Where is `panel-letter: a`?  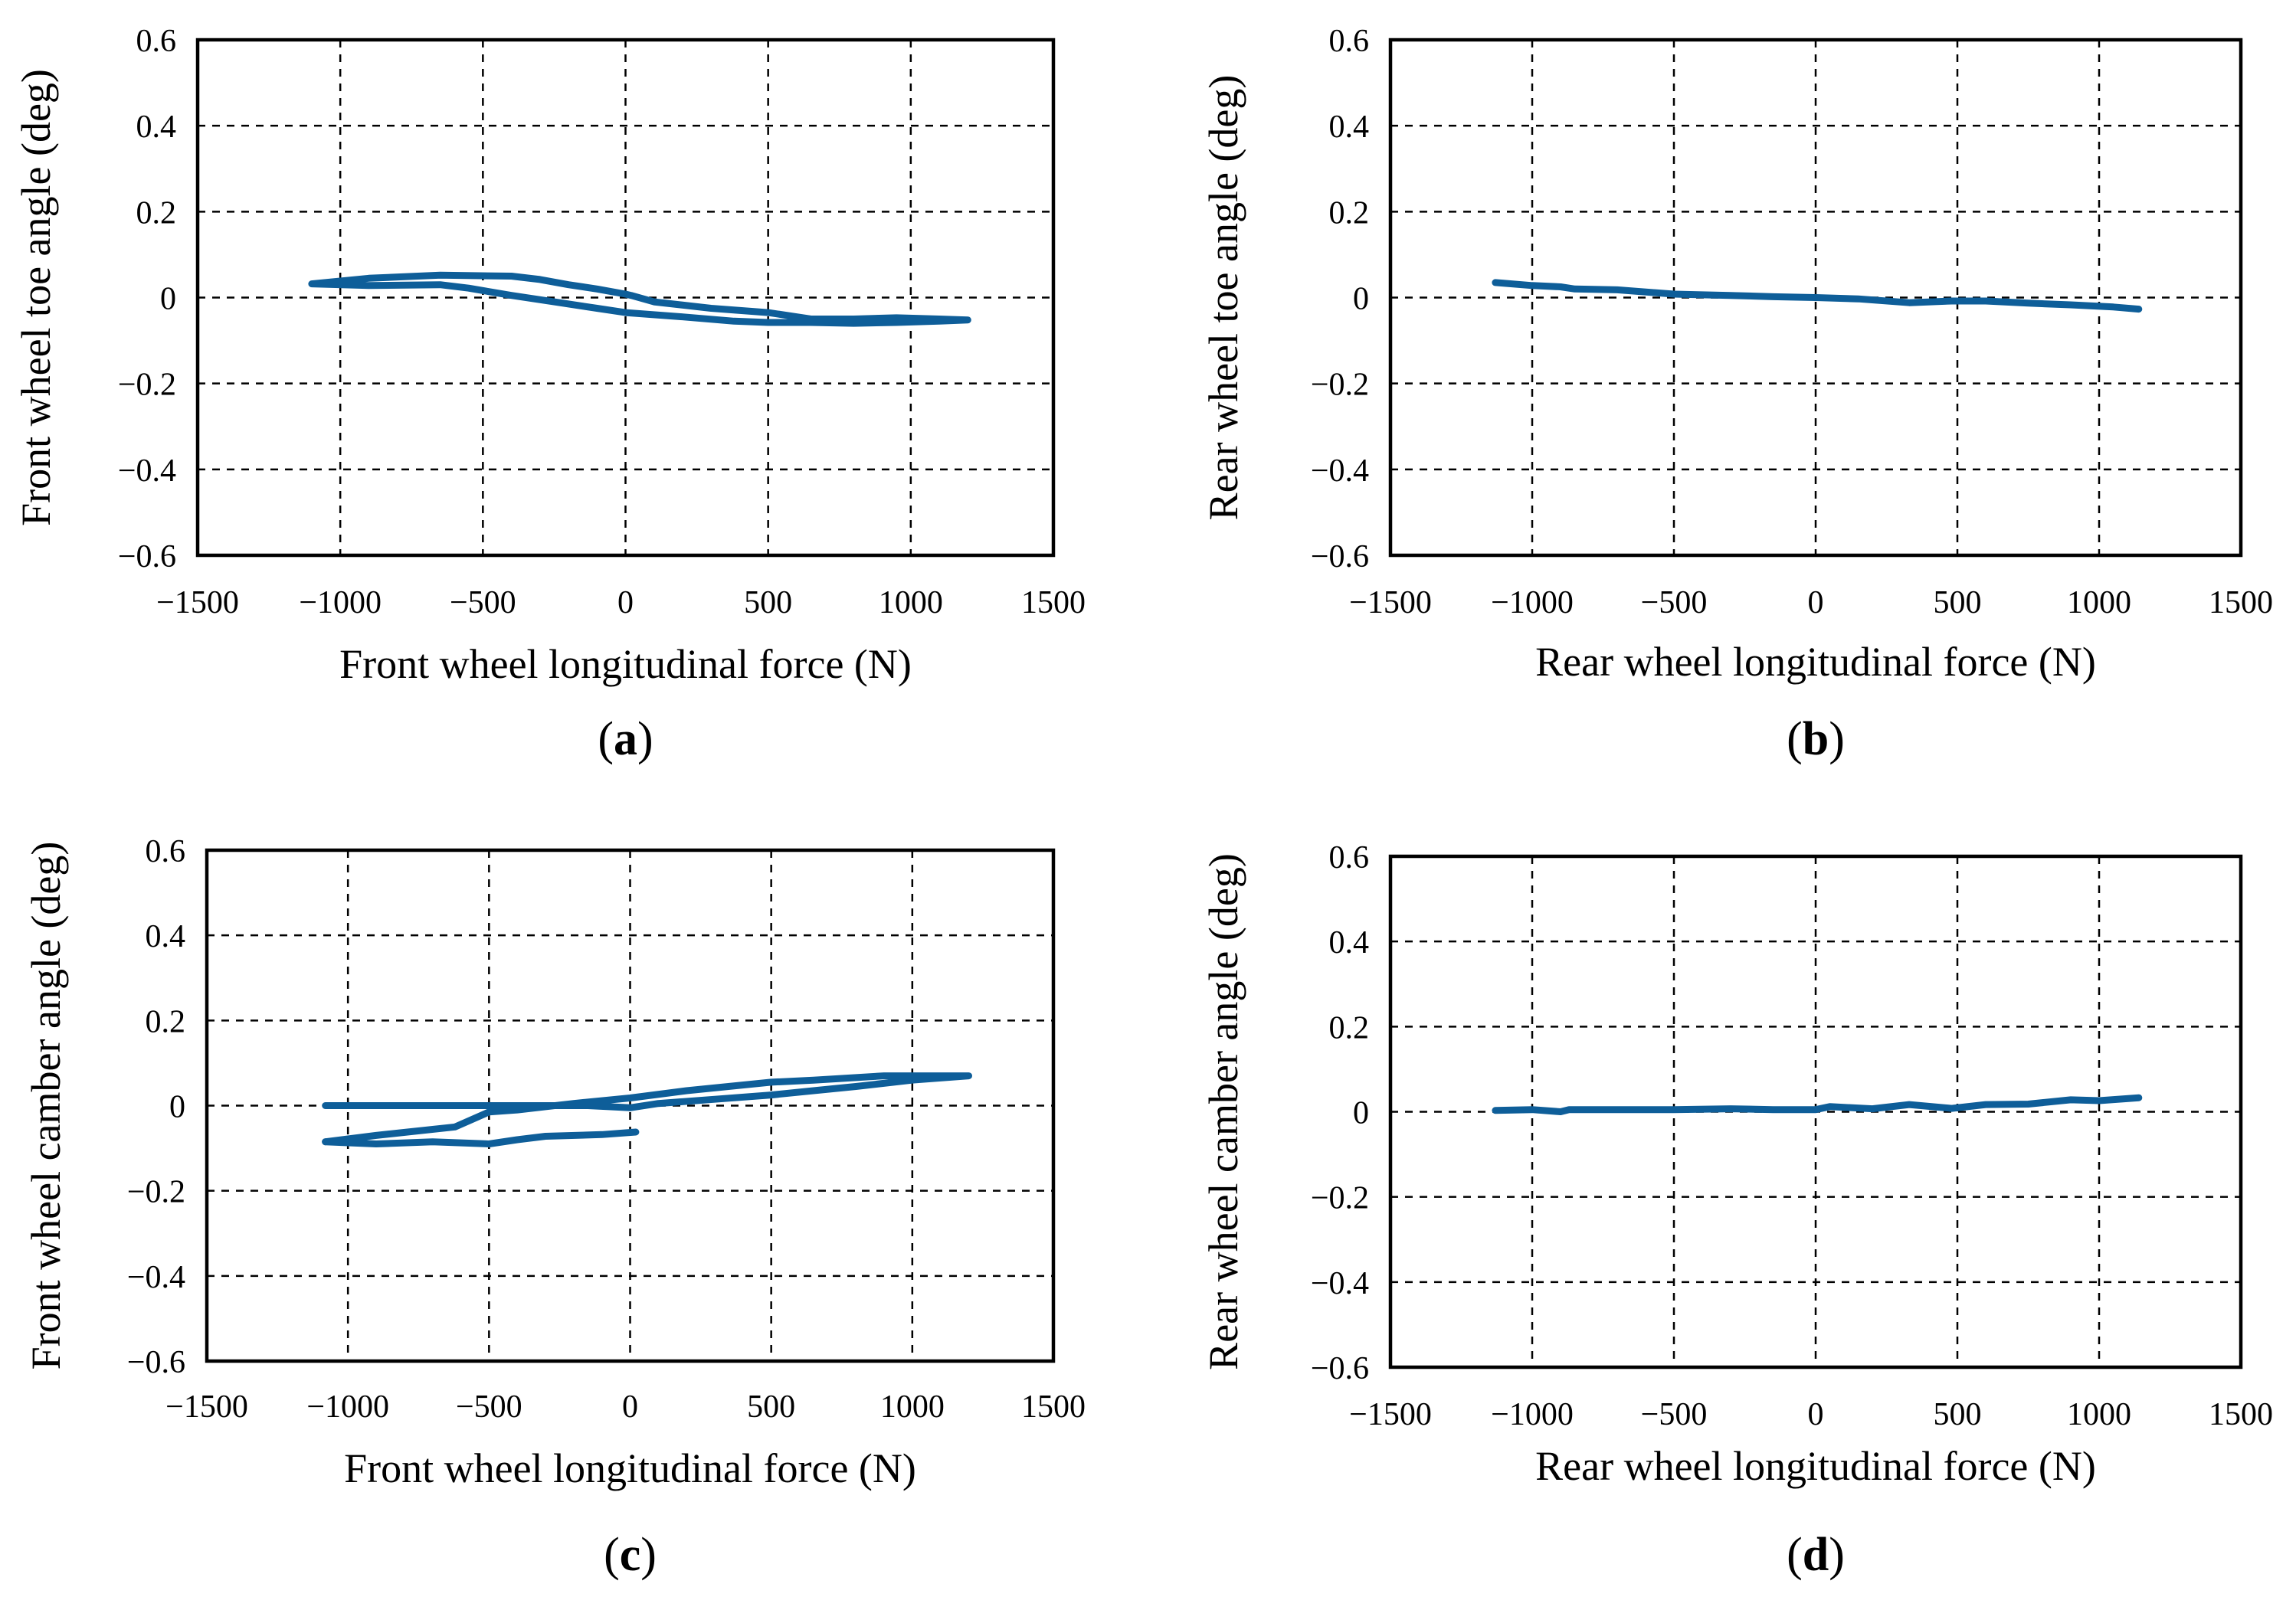
panel-letter: a is located at coordinates (625, 739).